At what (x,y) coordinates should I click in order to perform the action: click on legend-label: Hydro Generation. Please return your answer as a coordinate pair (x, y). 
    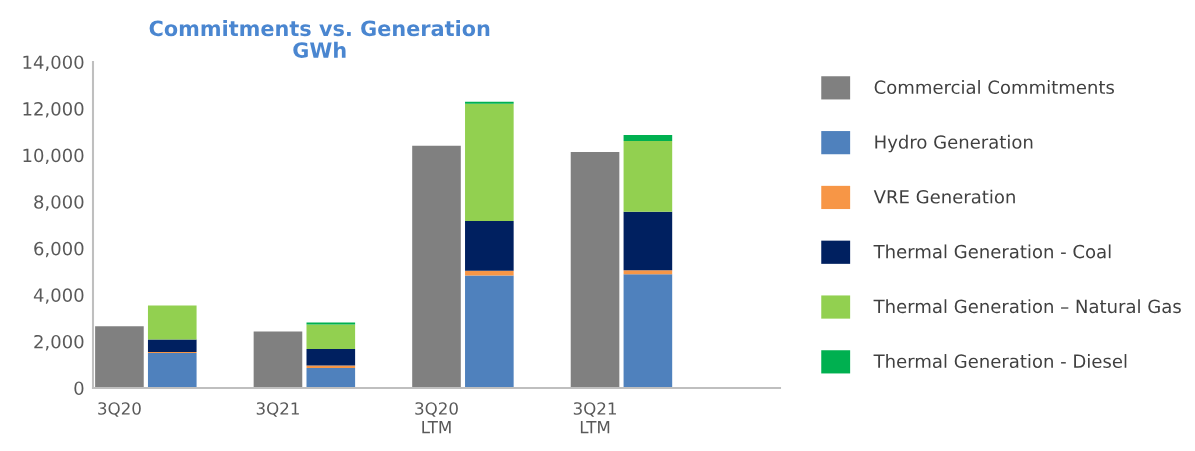
    Looking at the image, I should click on (954, 143).